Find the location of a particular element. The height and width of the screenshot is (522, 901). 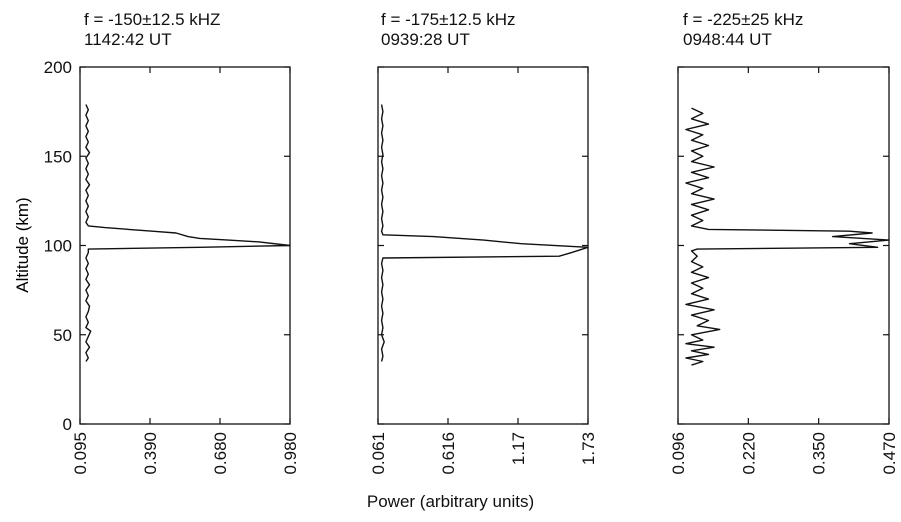

panel-3-title-block: f = -225±25 kHz 0948:44 UT is located at coordinates (743, 30).